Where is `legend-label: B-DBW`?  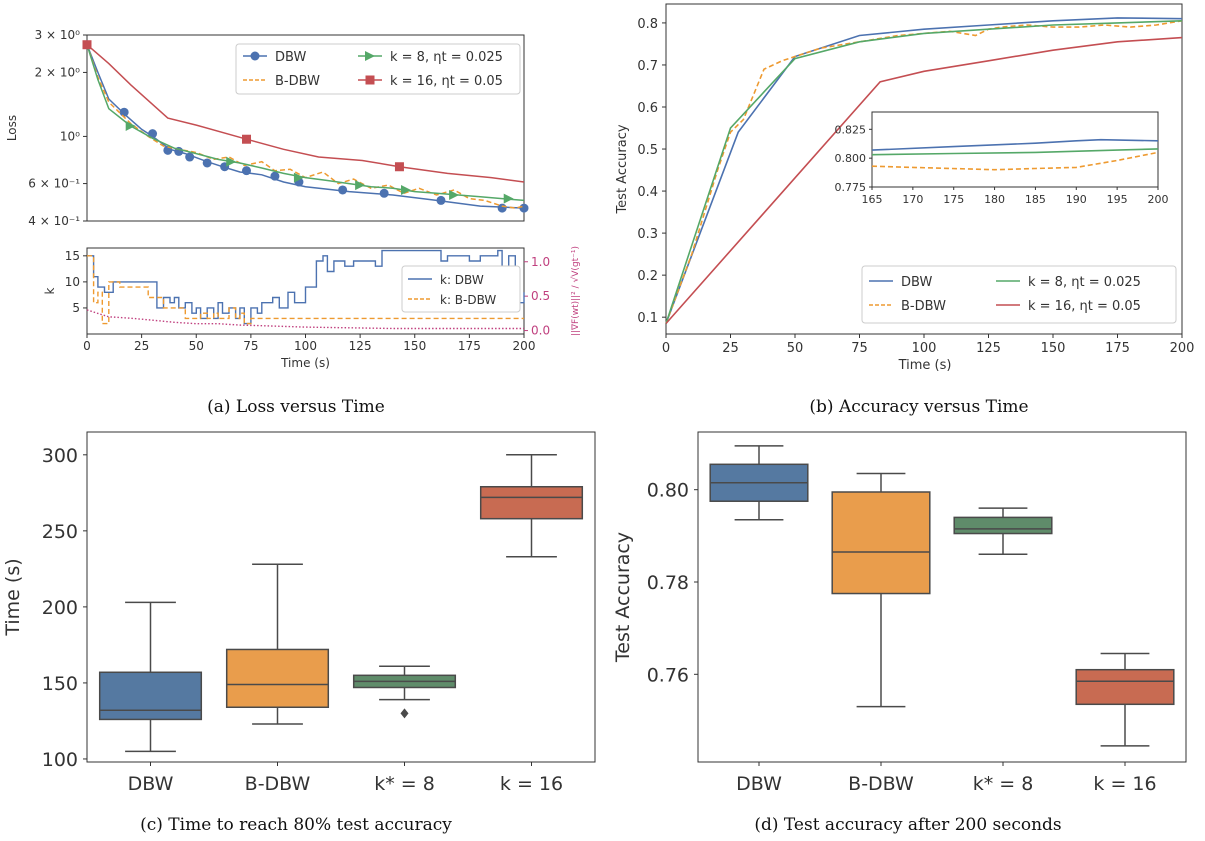 legend-label: B-DBW is located at coordinates (297, 81).